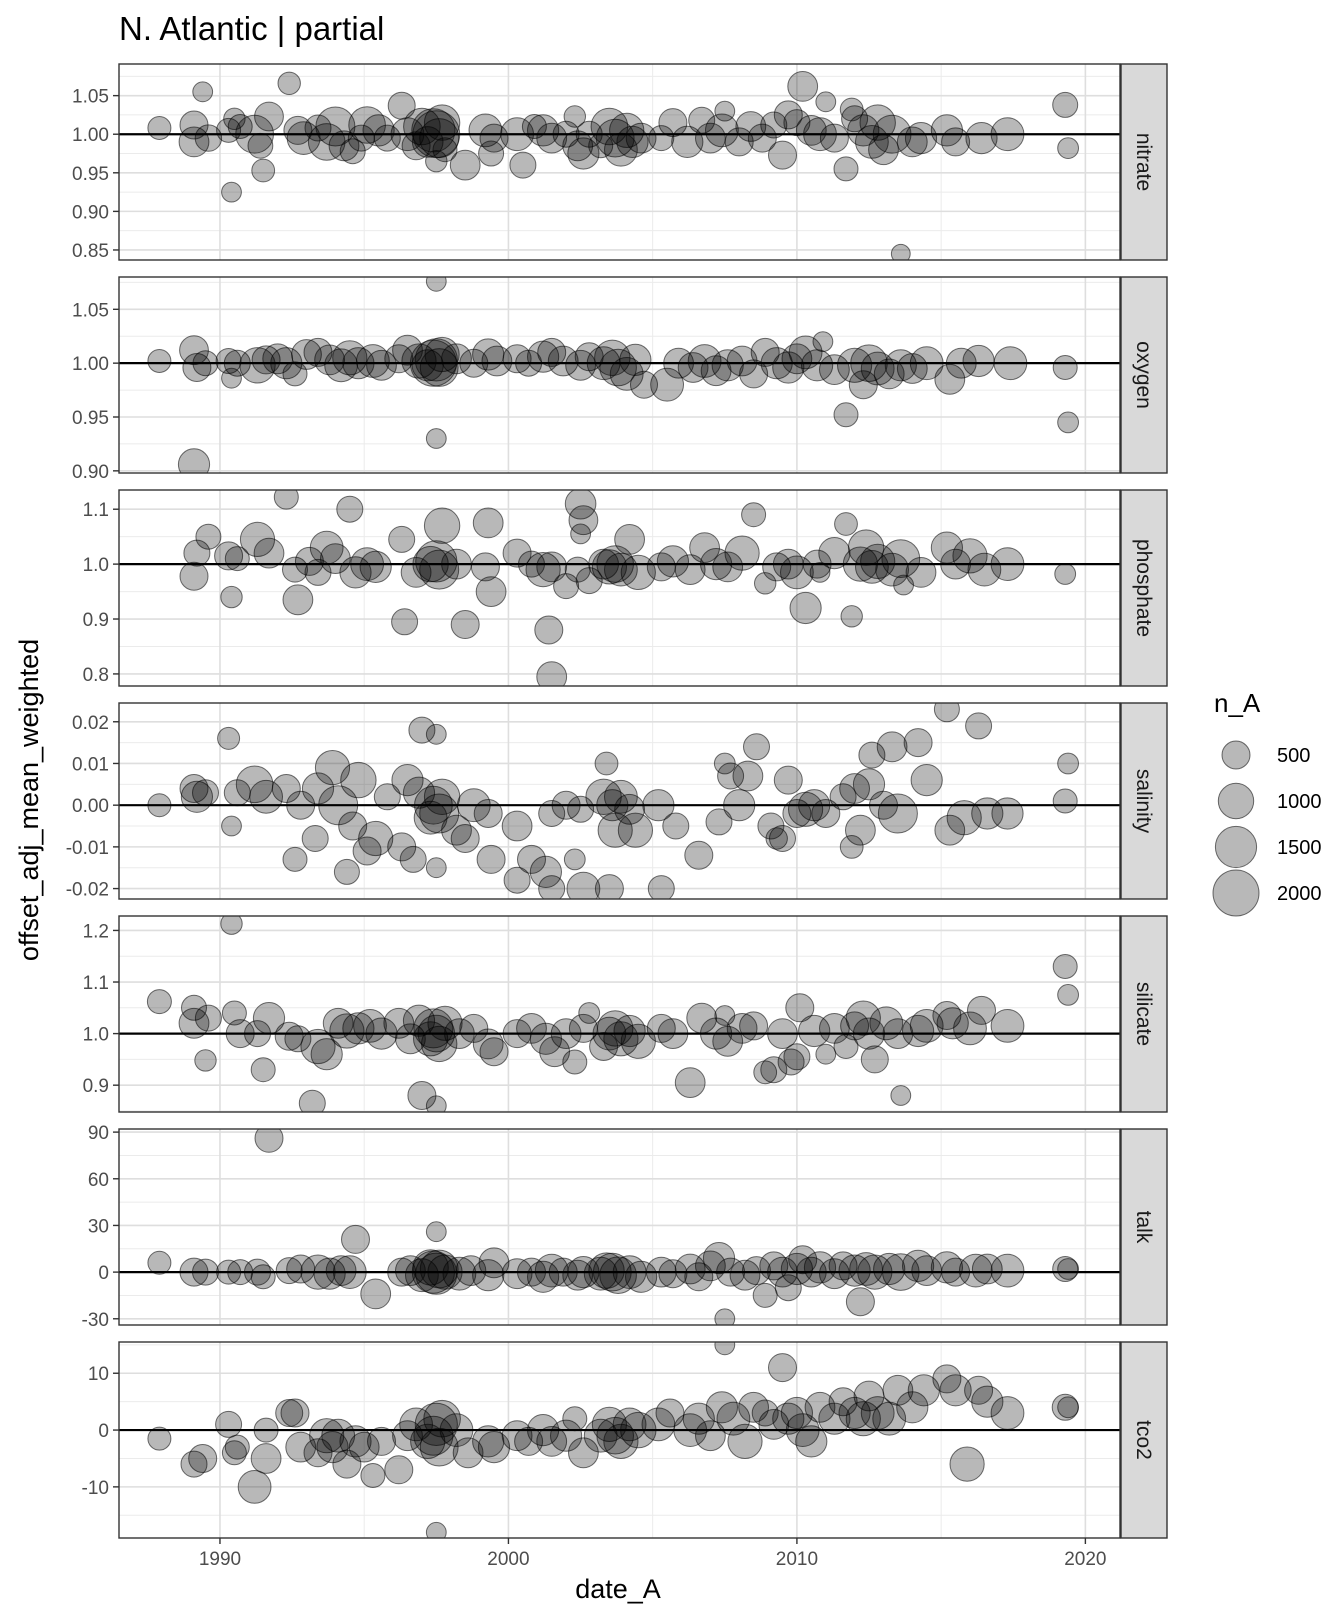  I want to click on panel-oxygen: 0.90 0.95 1.00 1.05 oxygen, so click(620, 379).